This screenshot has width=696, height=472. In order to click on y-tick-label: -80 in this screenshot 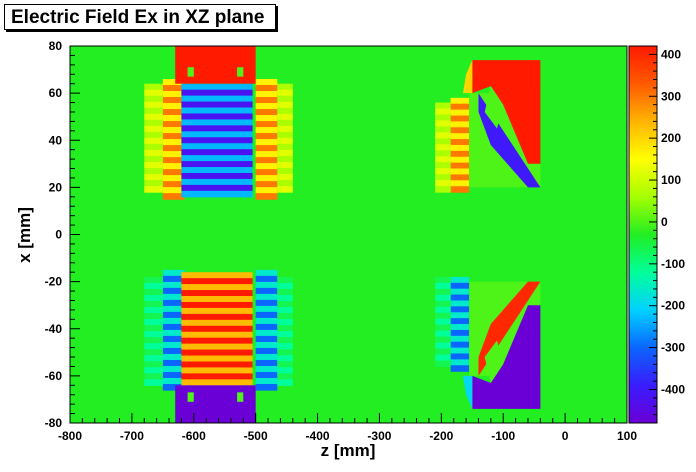, I will do `click(54, 423)`.